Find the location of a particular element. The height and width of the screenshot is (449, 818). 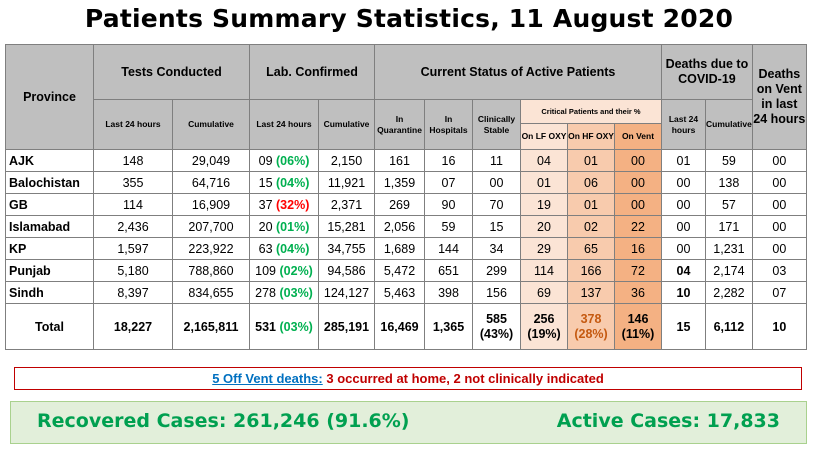

hospitals-cell: 59 is located at coordinates (448, 226).